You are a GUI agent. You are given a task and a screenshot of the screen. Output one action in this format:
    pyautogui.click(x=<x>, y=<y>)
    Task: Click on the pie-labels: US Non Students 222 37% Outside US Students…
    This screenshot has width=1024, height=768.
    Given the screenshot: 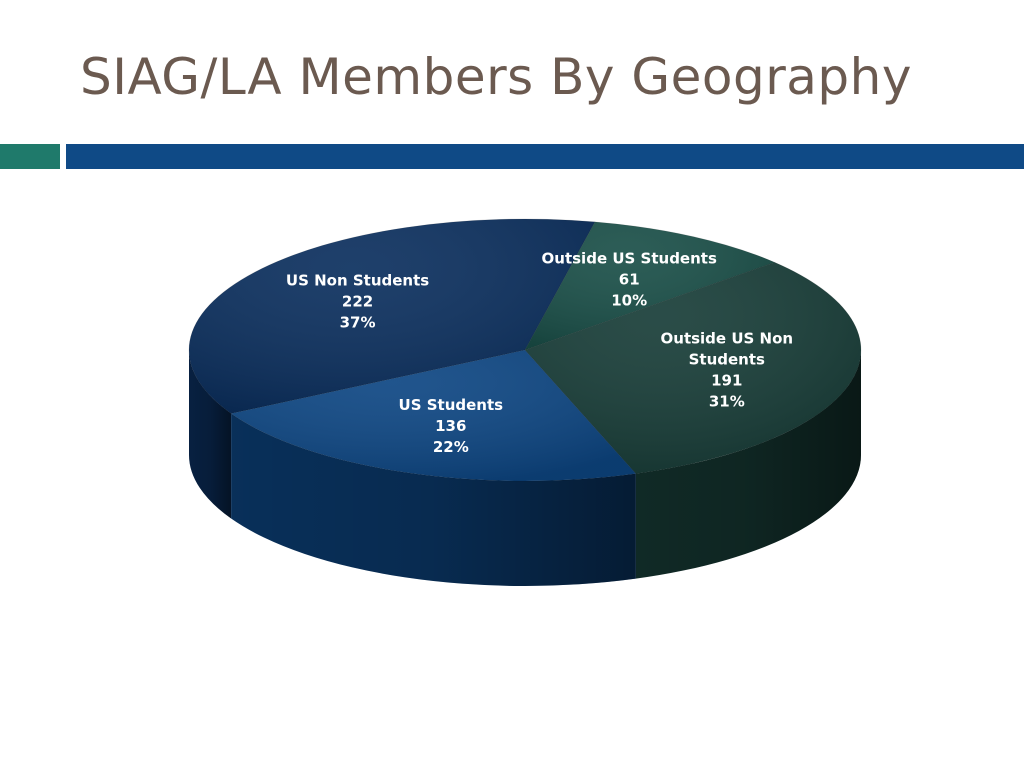 What is the action you would take?
    pyautogui.click(x=539, y=353)
    